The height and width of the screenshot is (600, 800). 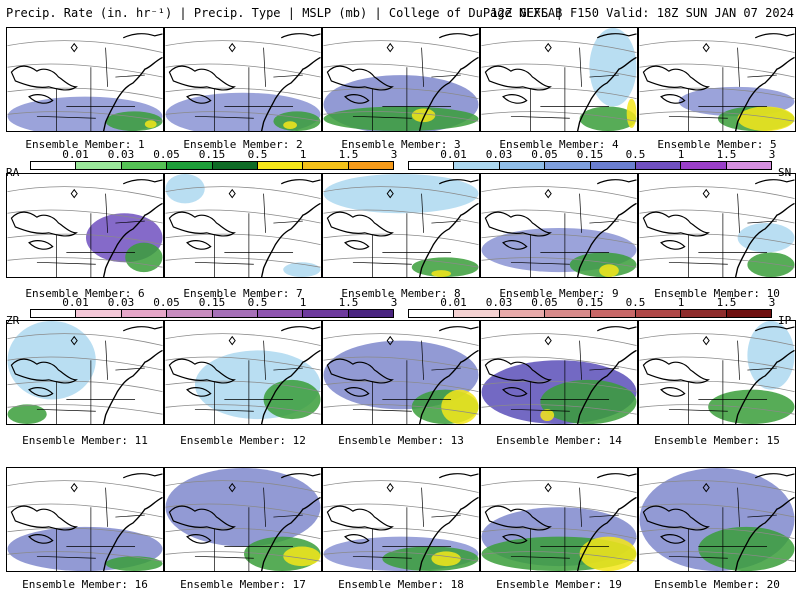 I want to click on legend-zr: ZR 0.01 0.03 0.05 0.15 0.5 1 1.5 3, so click(x=400, y=313).